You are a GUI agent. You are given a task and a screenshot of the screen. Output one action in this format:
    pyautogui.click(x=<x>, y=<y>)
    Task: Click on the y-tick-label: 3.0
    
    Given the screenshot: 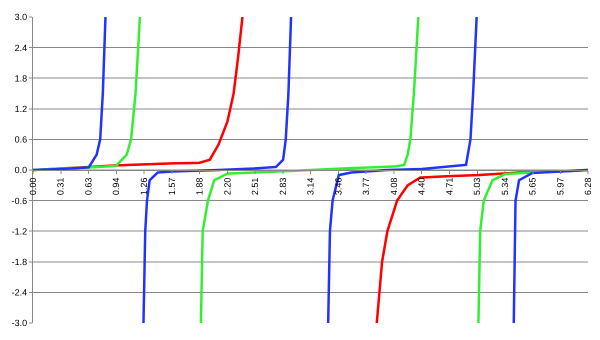 What is the action you would take?
    pyautogui.click(x=21, y=17)
    